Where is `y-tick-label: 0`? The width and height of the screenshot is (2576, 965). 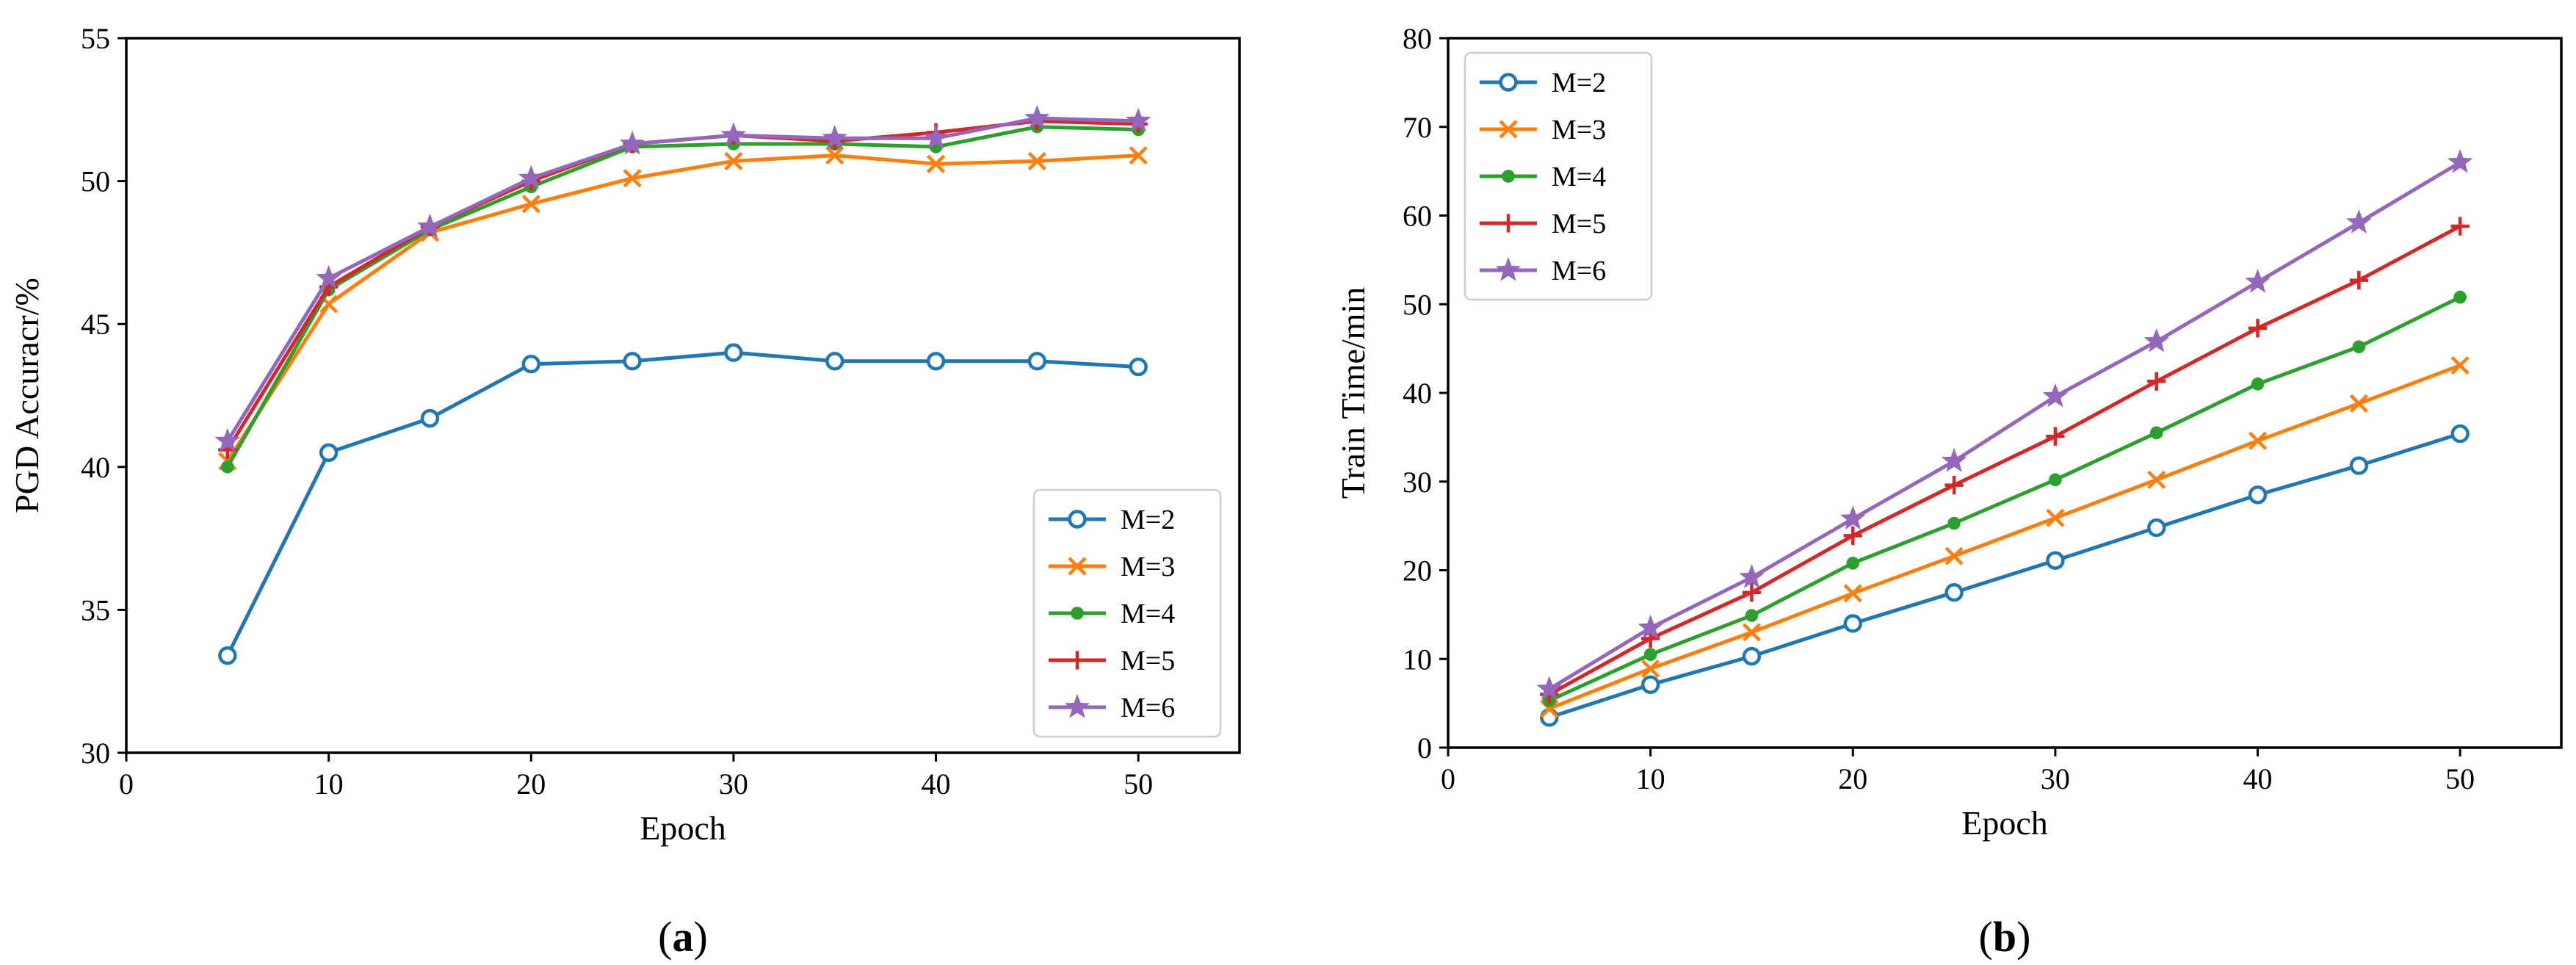 y-tick-label: 0 is located at coordinates (1424, 748).